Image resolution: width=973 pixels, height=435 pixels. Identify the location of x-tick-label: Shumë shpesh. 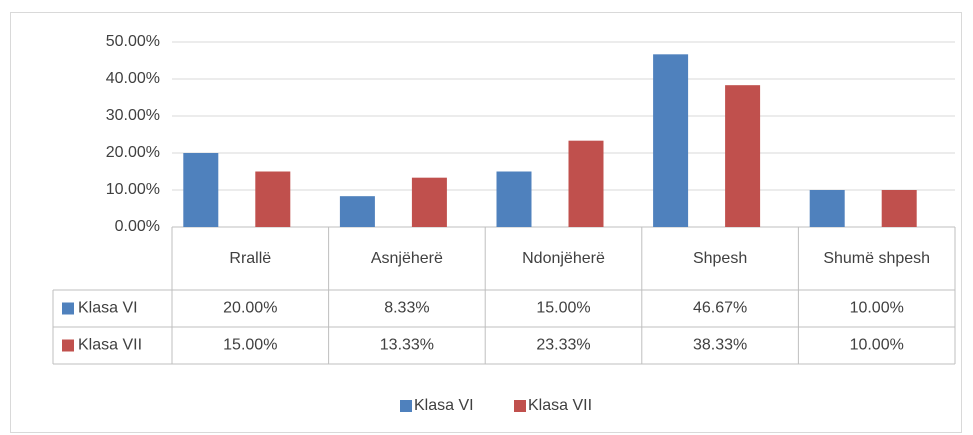
(877, 258).